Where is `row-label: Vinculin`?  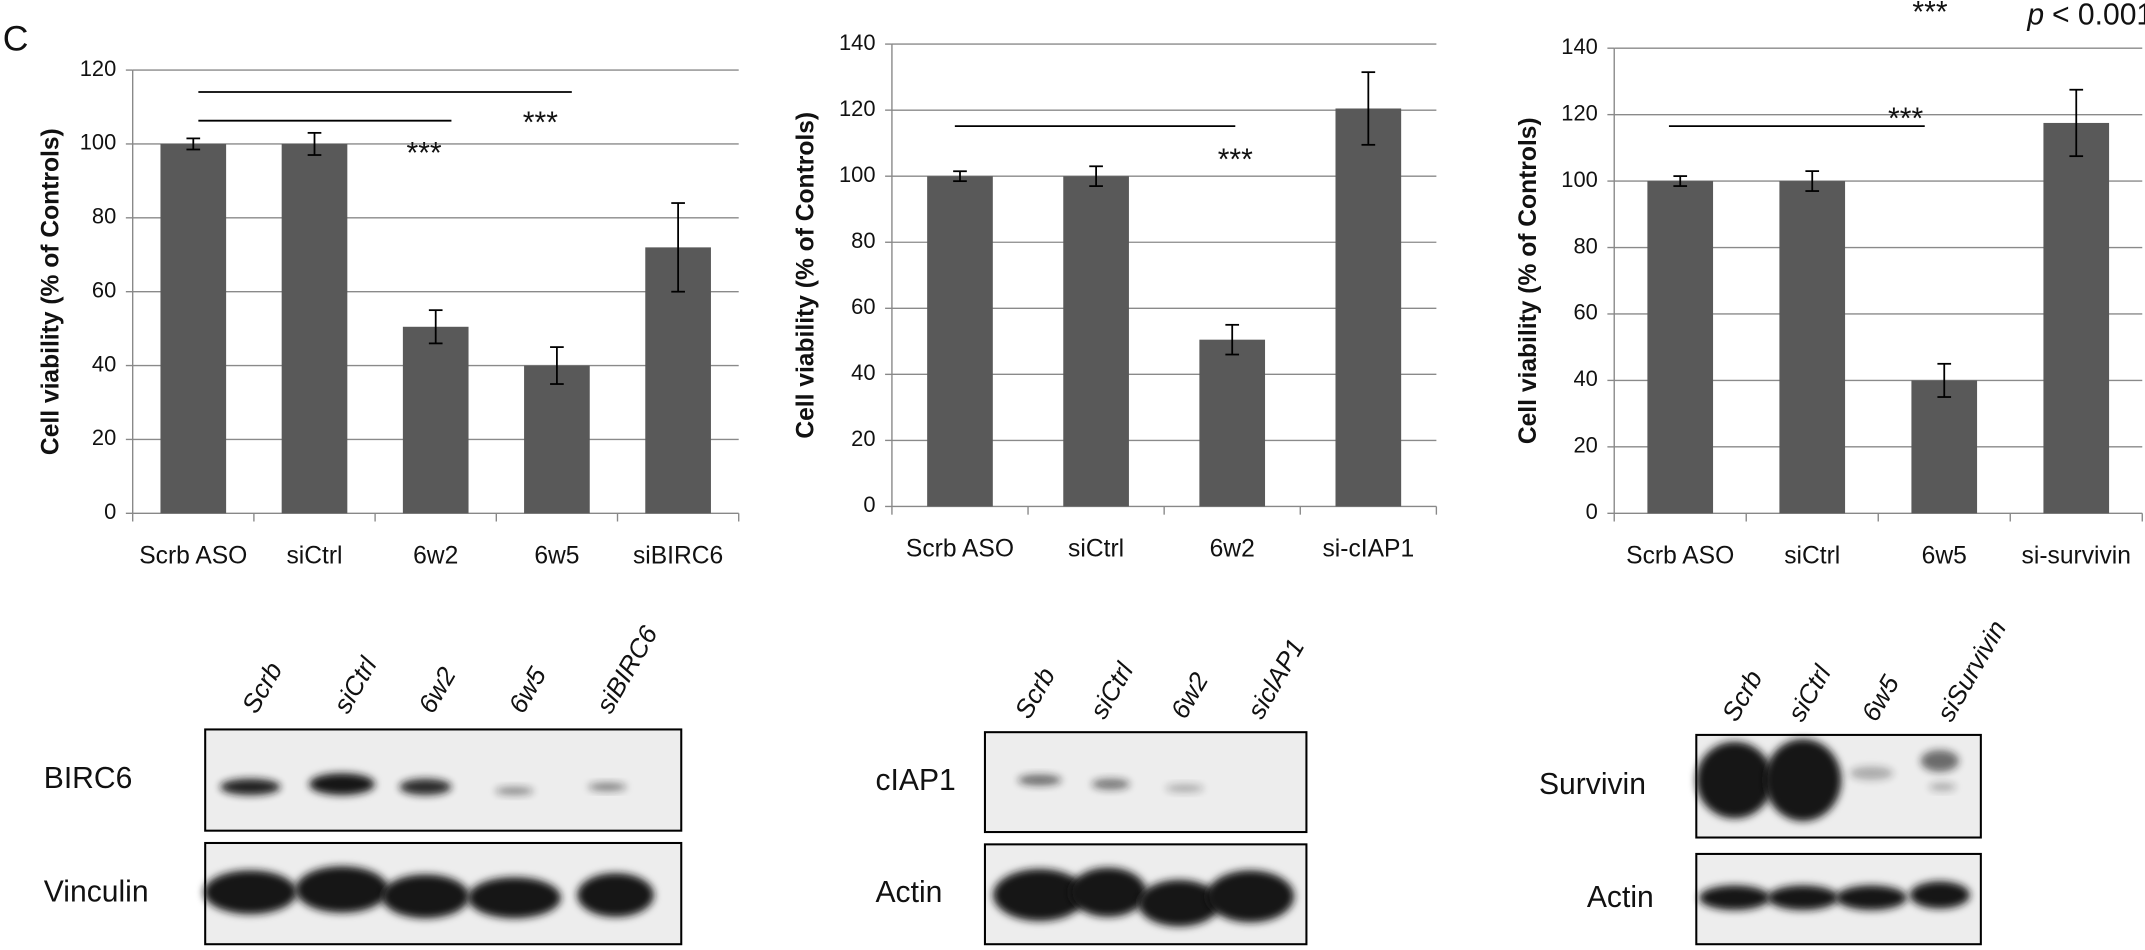
row-label: Vinculin is located at coordinates (96, 892).